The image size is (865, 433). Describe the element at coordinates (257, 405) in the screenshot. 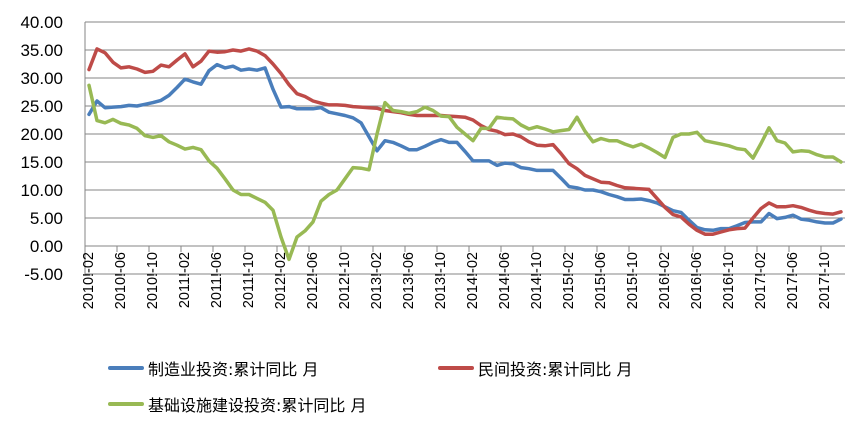

I see `legend-label: 基础设施建设投资:累计同比 月` at that location.